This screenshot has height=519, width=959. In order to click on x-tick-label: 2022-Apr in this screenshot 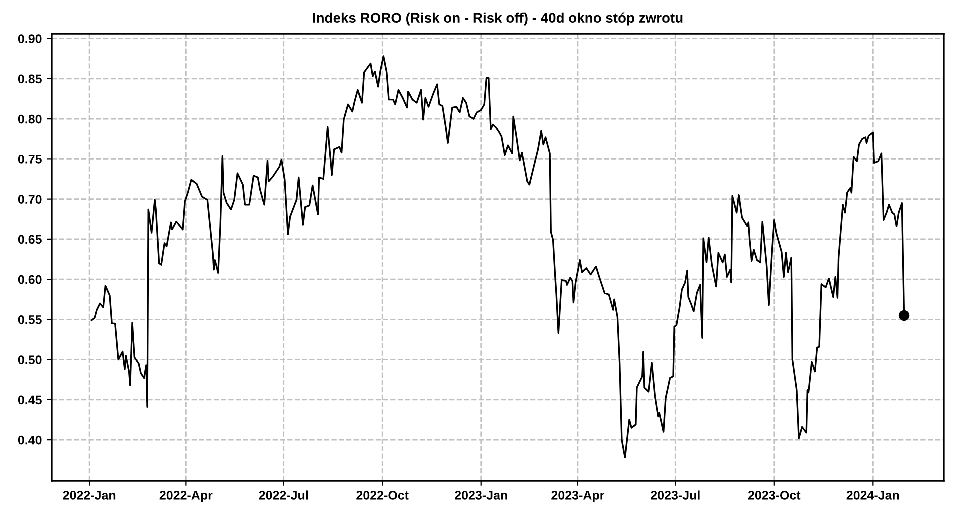, I will do `click(186, 496)`.